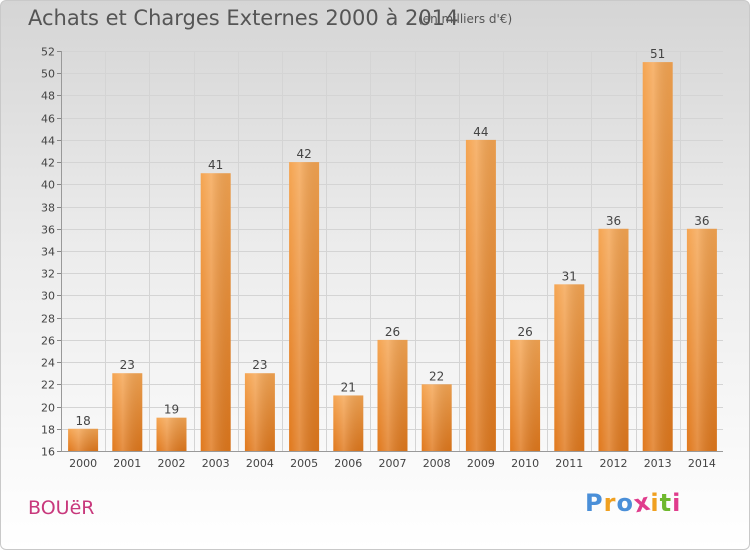  Describe the element at coordinates (348, 387) in the screenshot. I see `bar-value-label: 21` at that location.